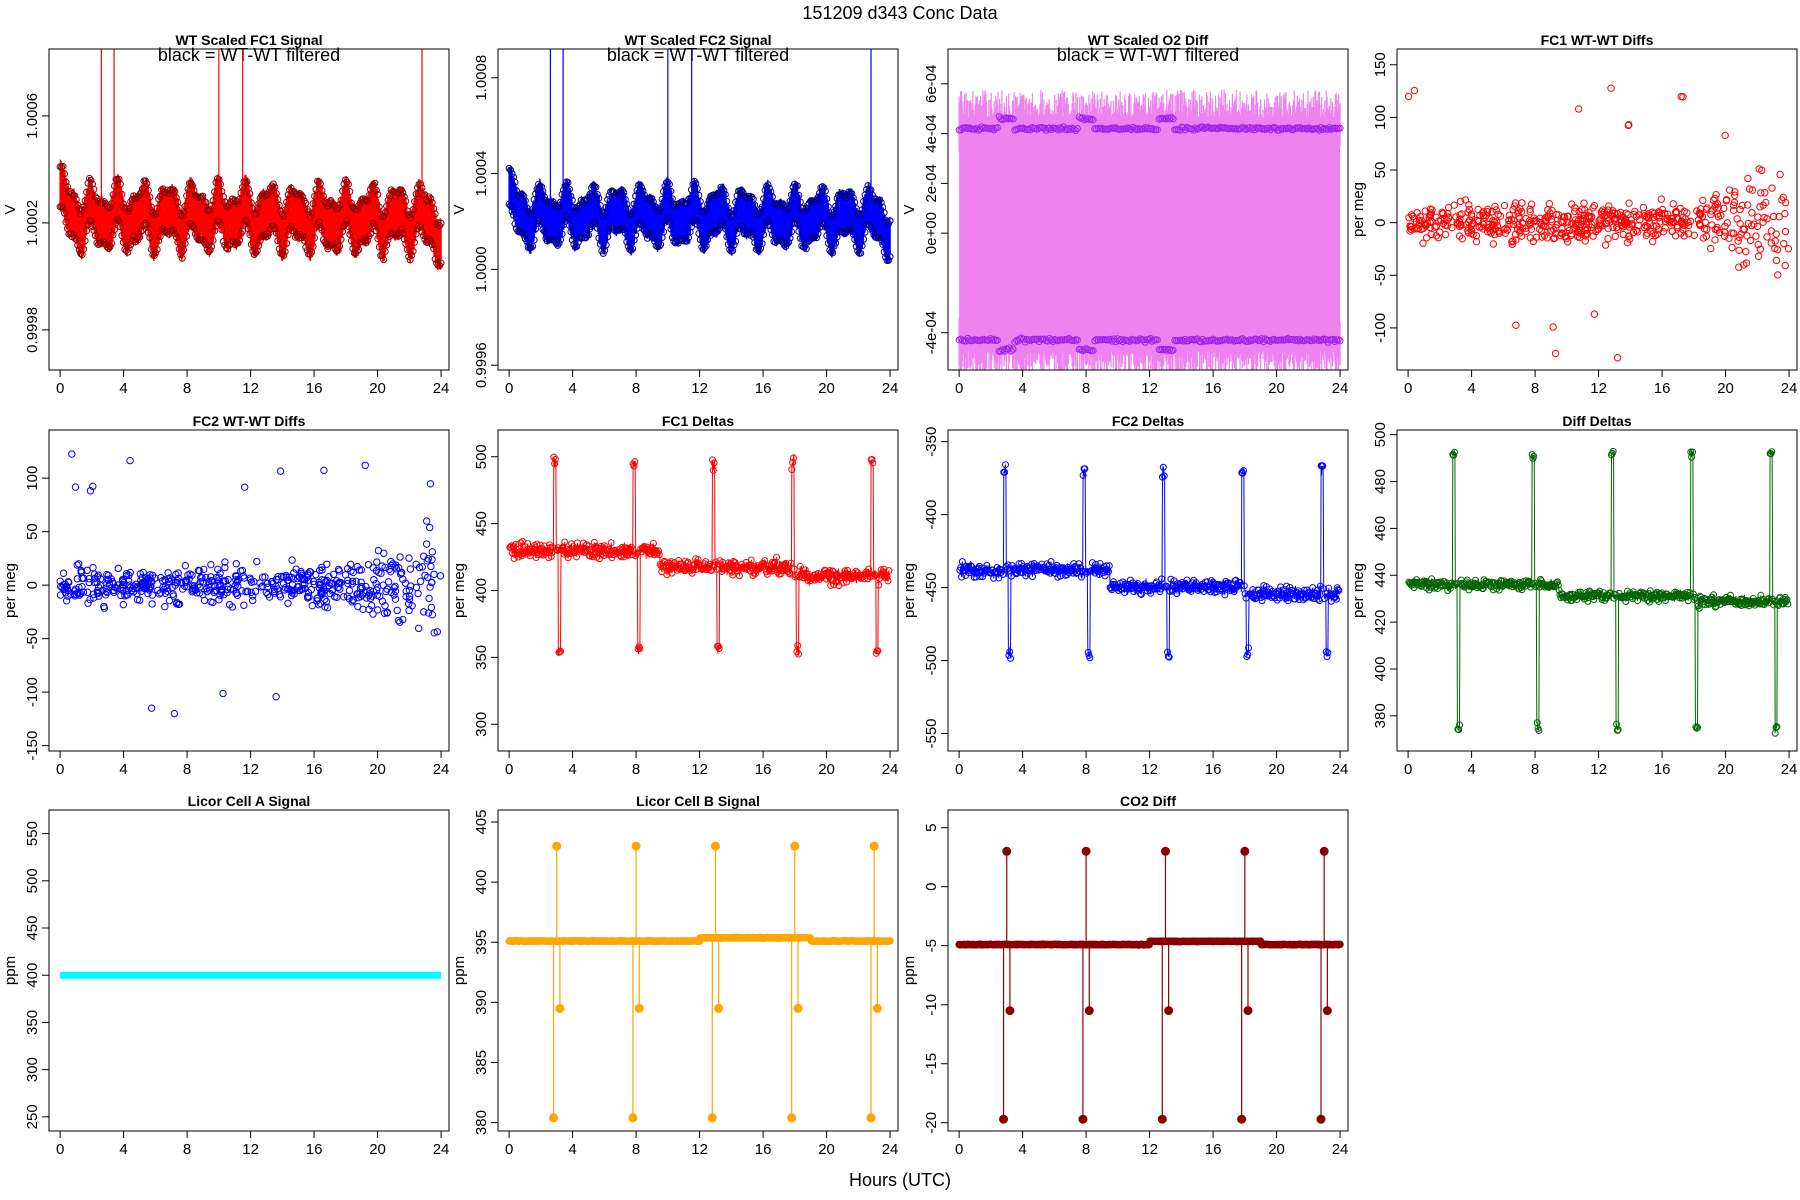 This screenshot has height=1200, width=1800. I want to click on outlier-point, so click(151, 708).